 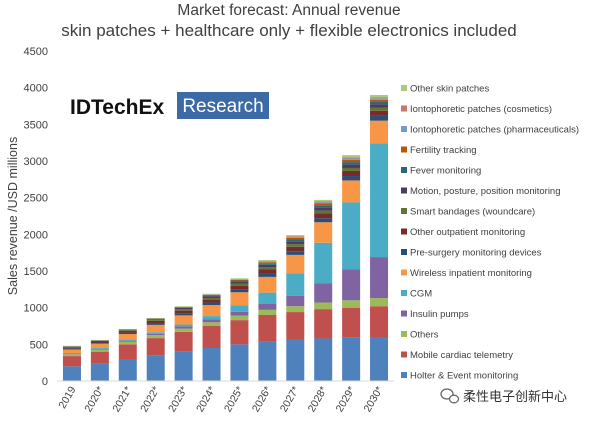 I want to click on legend-label: Motion, posture, position monitoring, so click(x=485, y=191).